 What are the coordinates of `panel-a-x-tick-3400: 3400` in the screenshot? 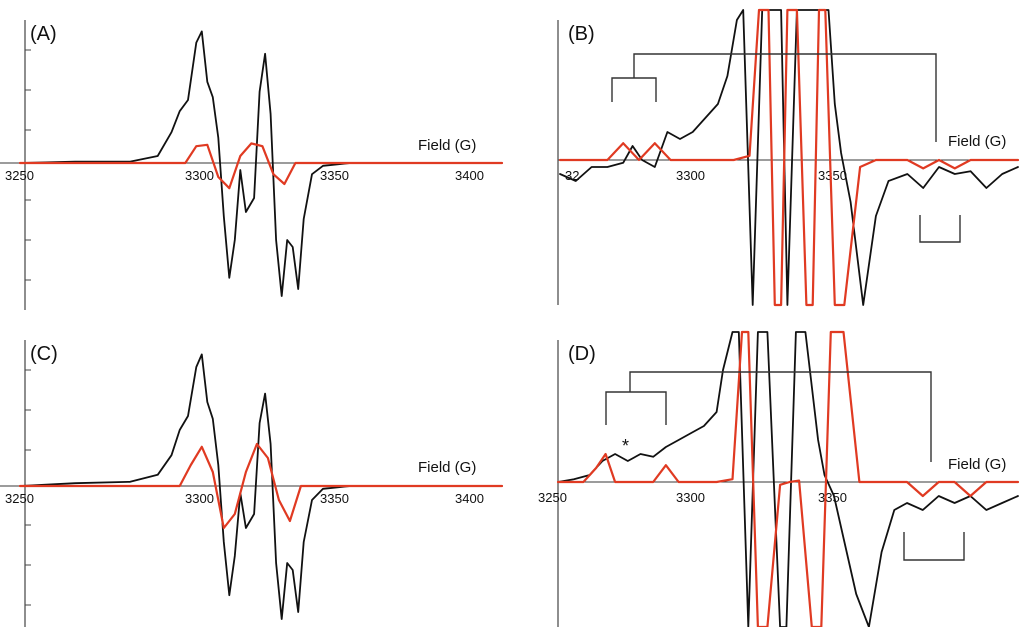 It's located at (469, 175).